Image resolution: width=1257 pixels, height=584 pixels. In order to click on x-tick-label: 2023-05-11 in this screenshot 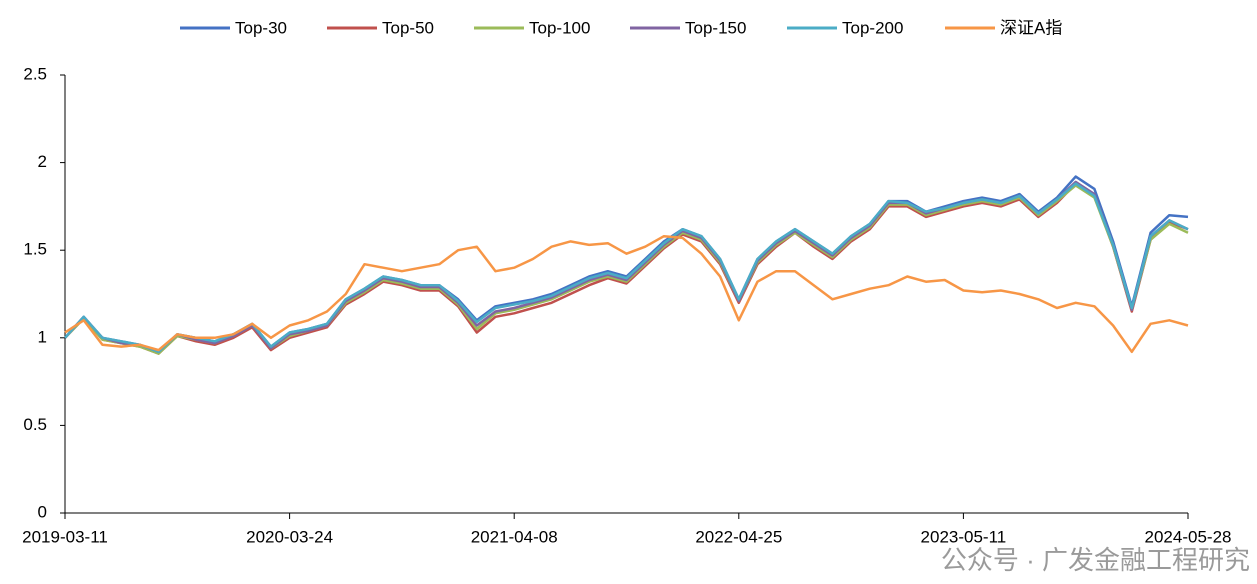, I will do `click(964, 536)`.